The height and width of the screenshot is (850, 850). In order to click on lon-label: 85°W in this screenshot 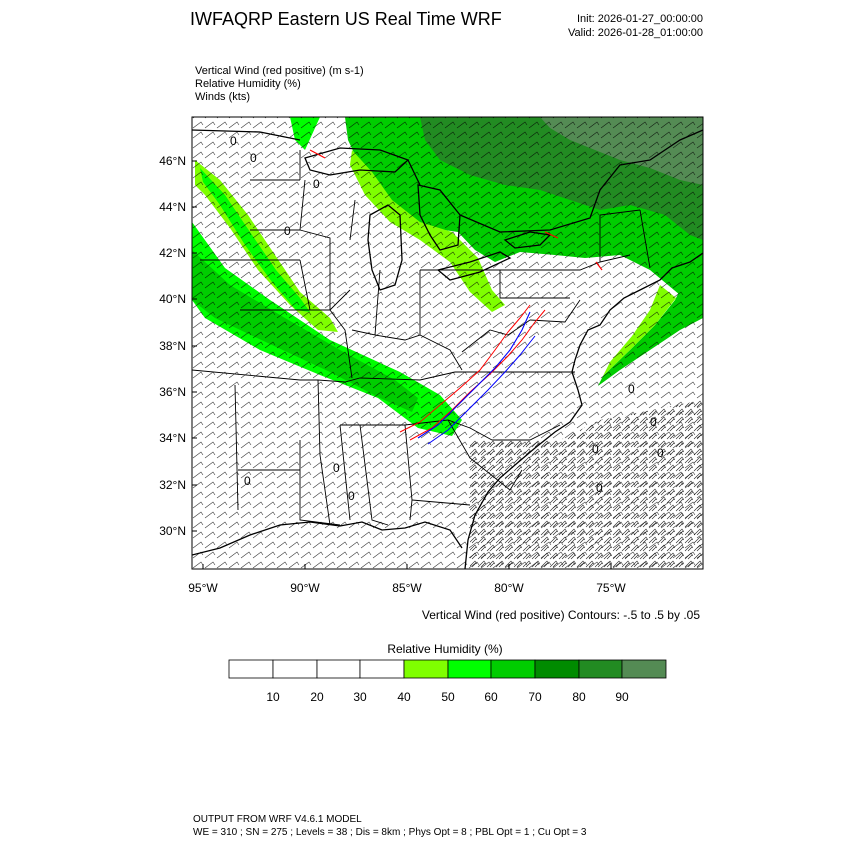, I will do `click(407, 588)`.